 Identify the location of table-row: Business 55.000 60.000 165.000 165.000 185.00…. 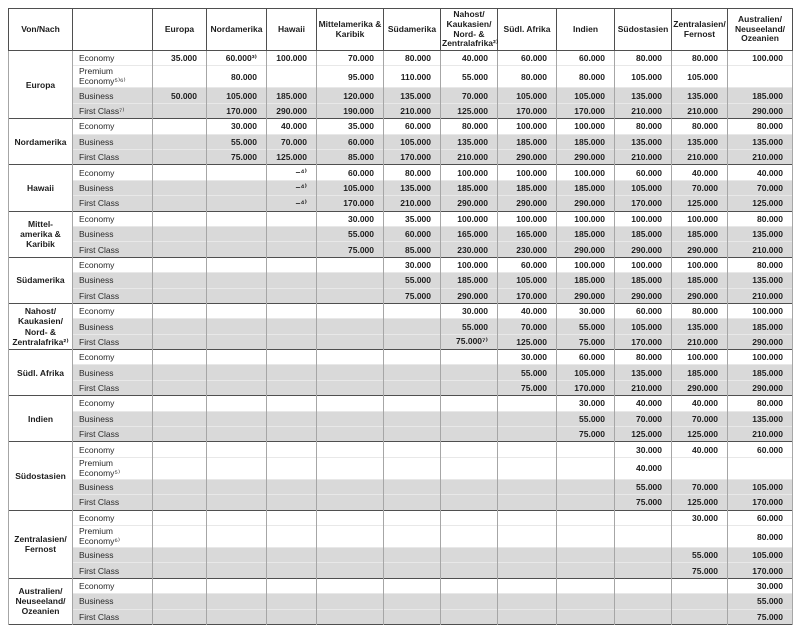
(401, 233).